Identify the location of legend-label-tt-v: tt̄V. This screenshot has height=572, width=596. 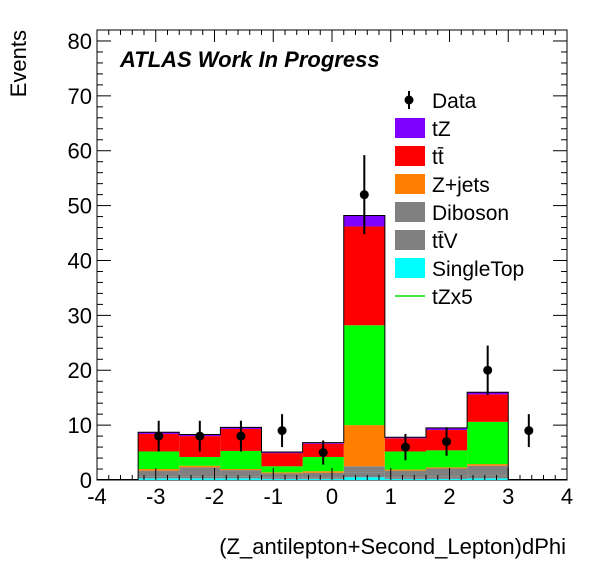
(445, 241).